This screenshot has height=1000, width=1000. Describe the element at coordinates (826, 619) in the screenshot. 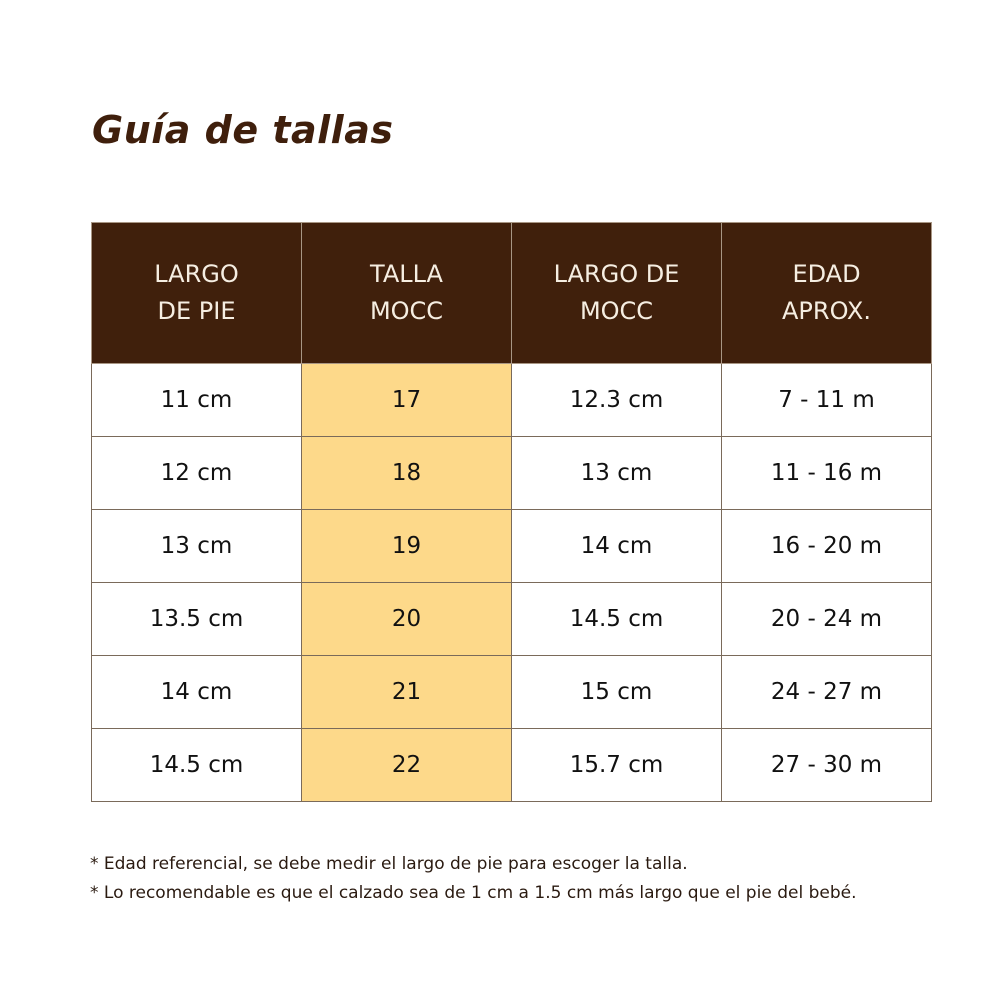

I see `table-cell: 20 - 24 m` at that location.